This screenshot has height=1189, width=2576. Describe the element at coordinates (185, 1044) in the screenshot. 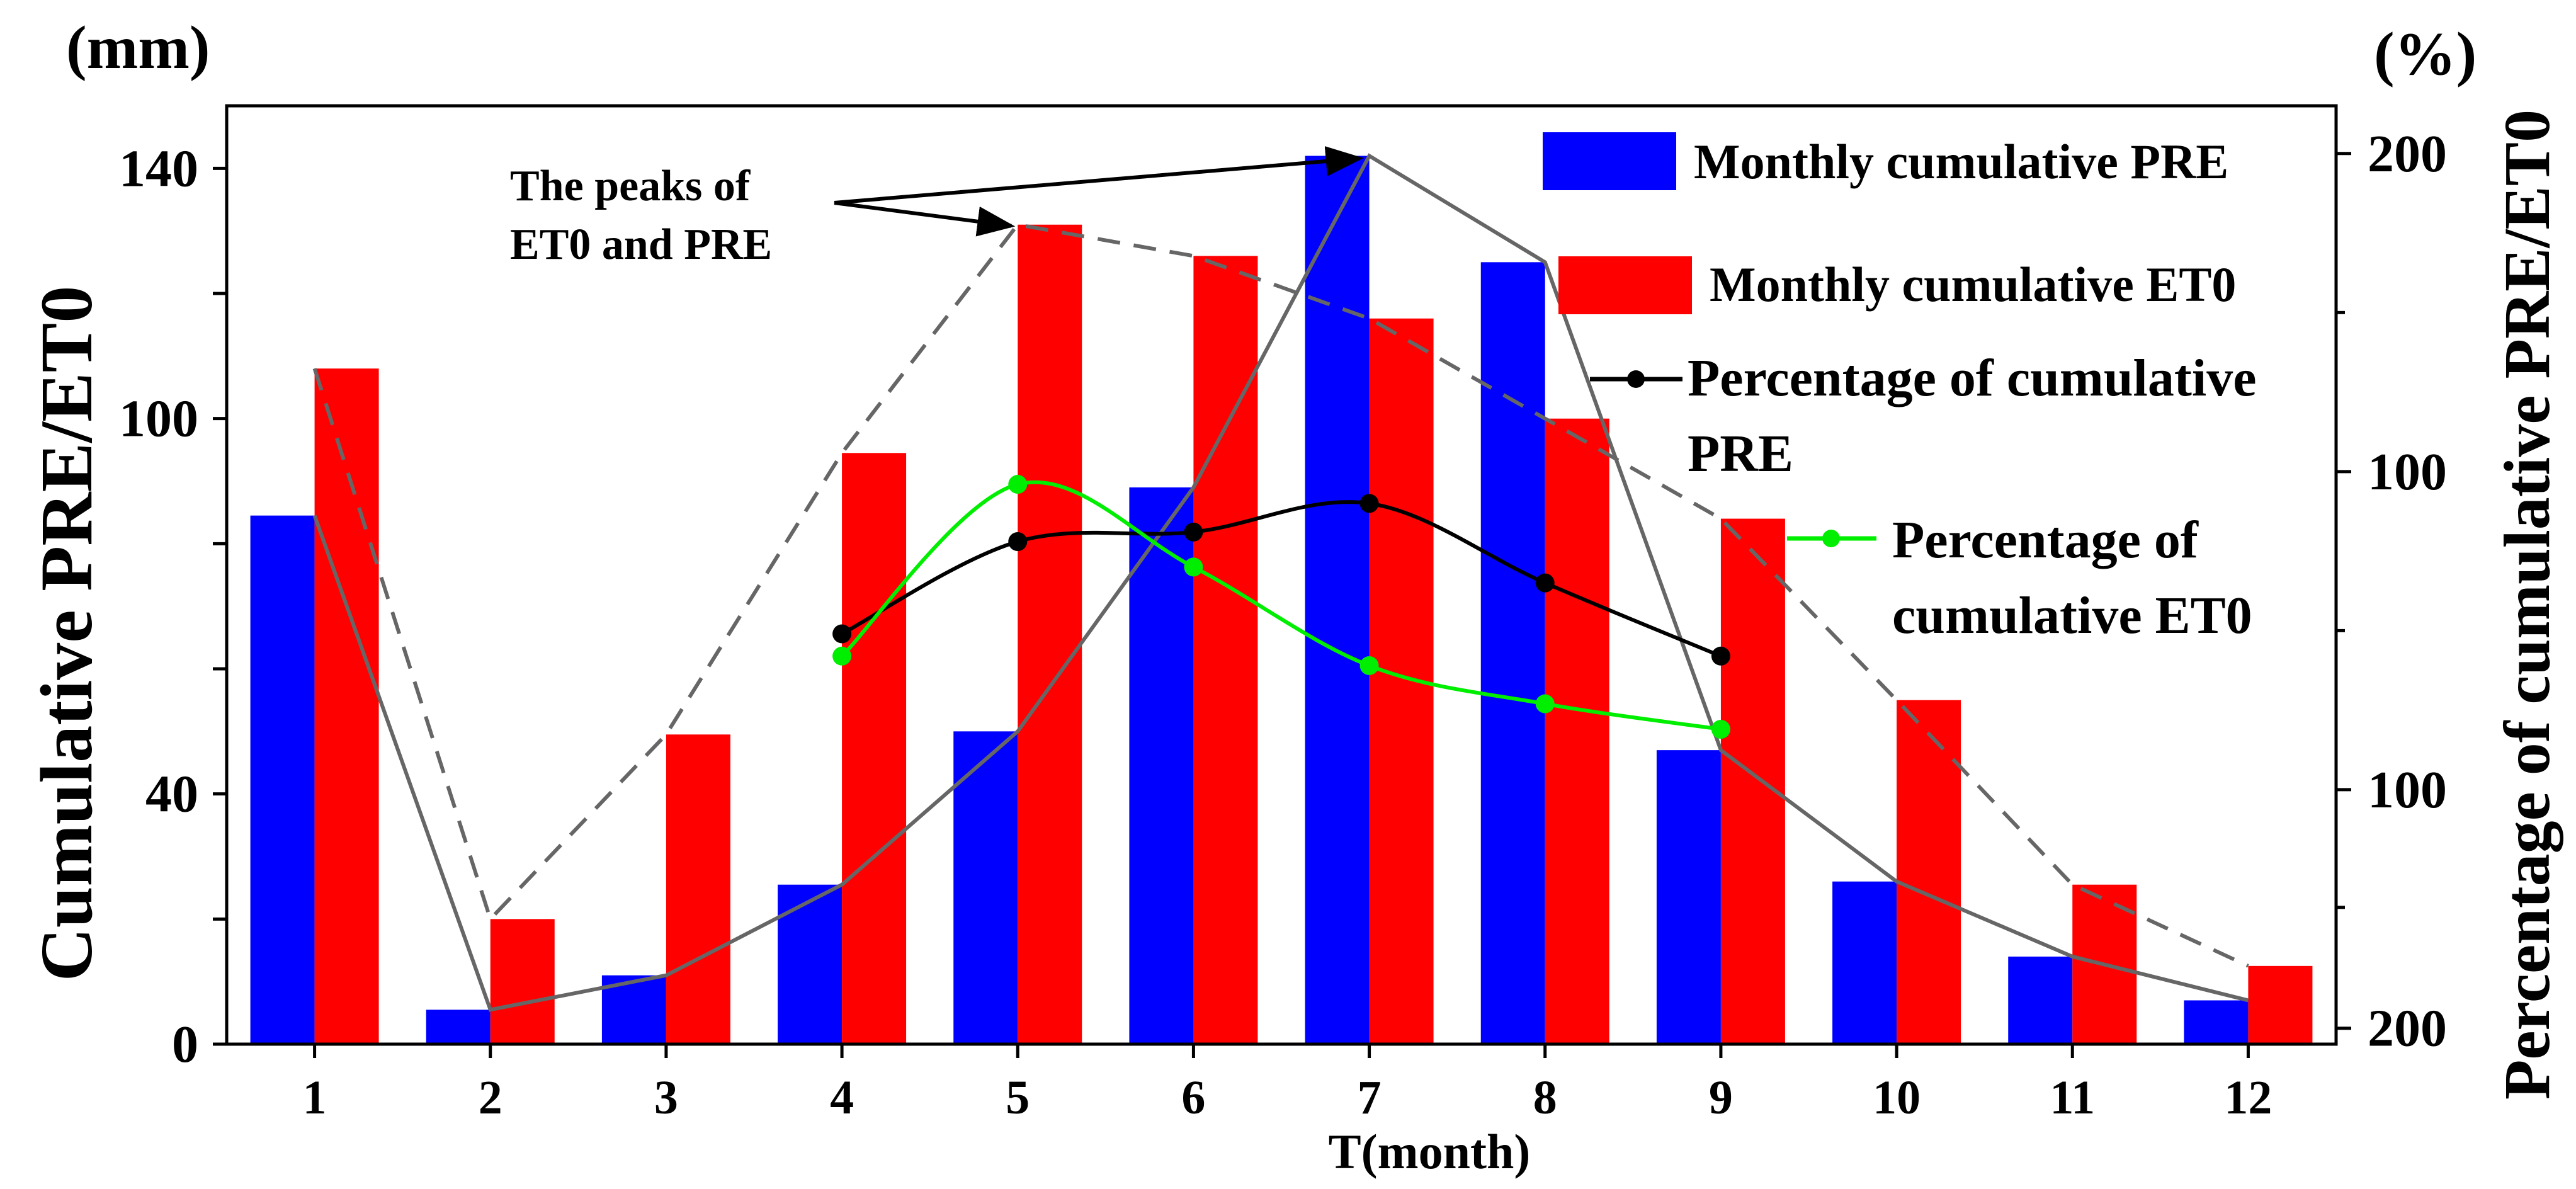

I see `left-tick-label-0: 0` at that location.